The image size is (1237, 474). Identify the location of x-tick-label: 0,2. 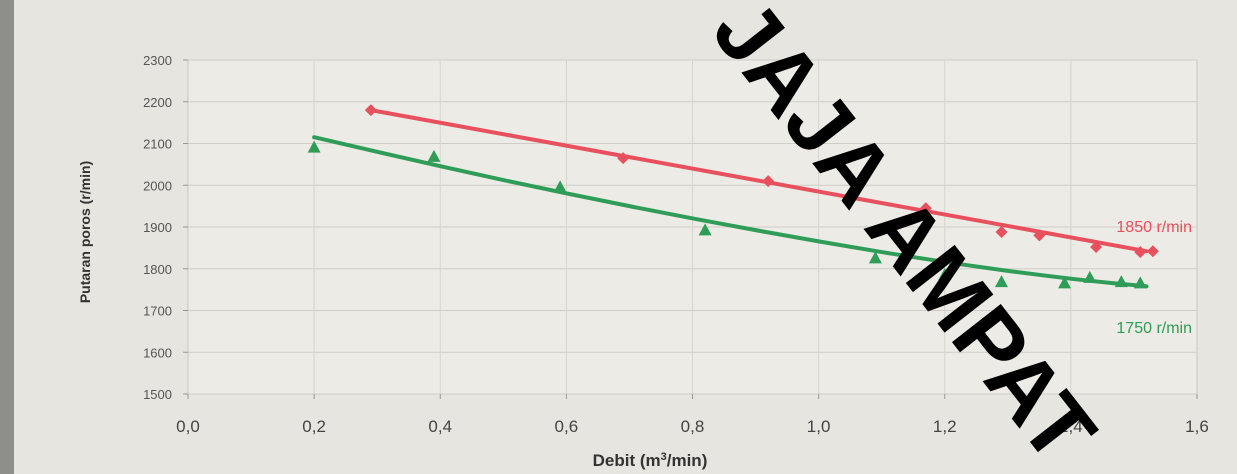
(314, 426).